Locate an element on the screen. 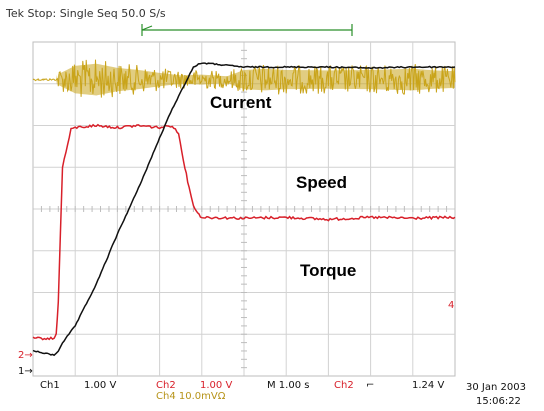  ch2-label: Ch2 is located at coordinates (166, 385).